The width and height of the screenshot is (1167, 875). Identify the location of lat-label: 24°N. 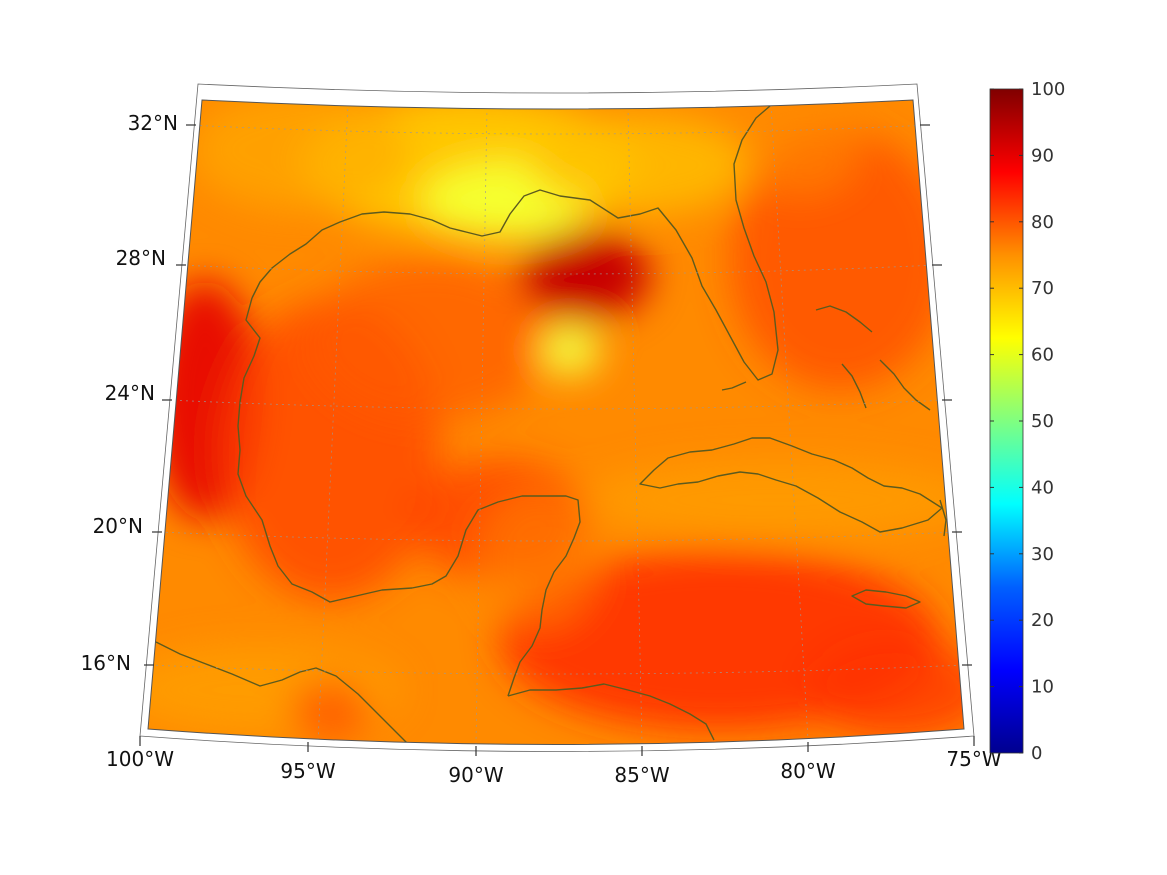
(130, 393).